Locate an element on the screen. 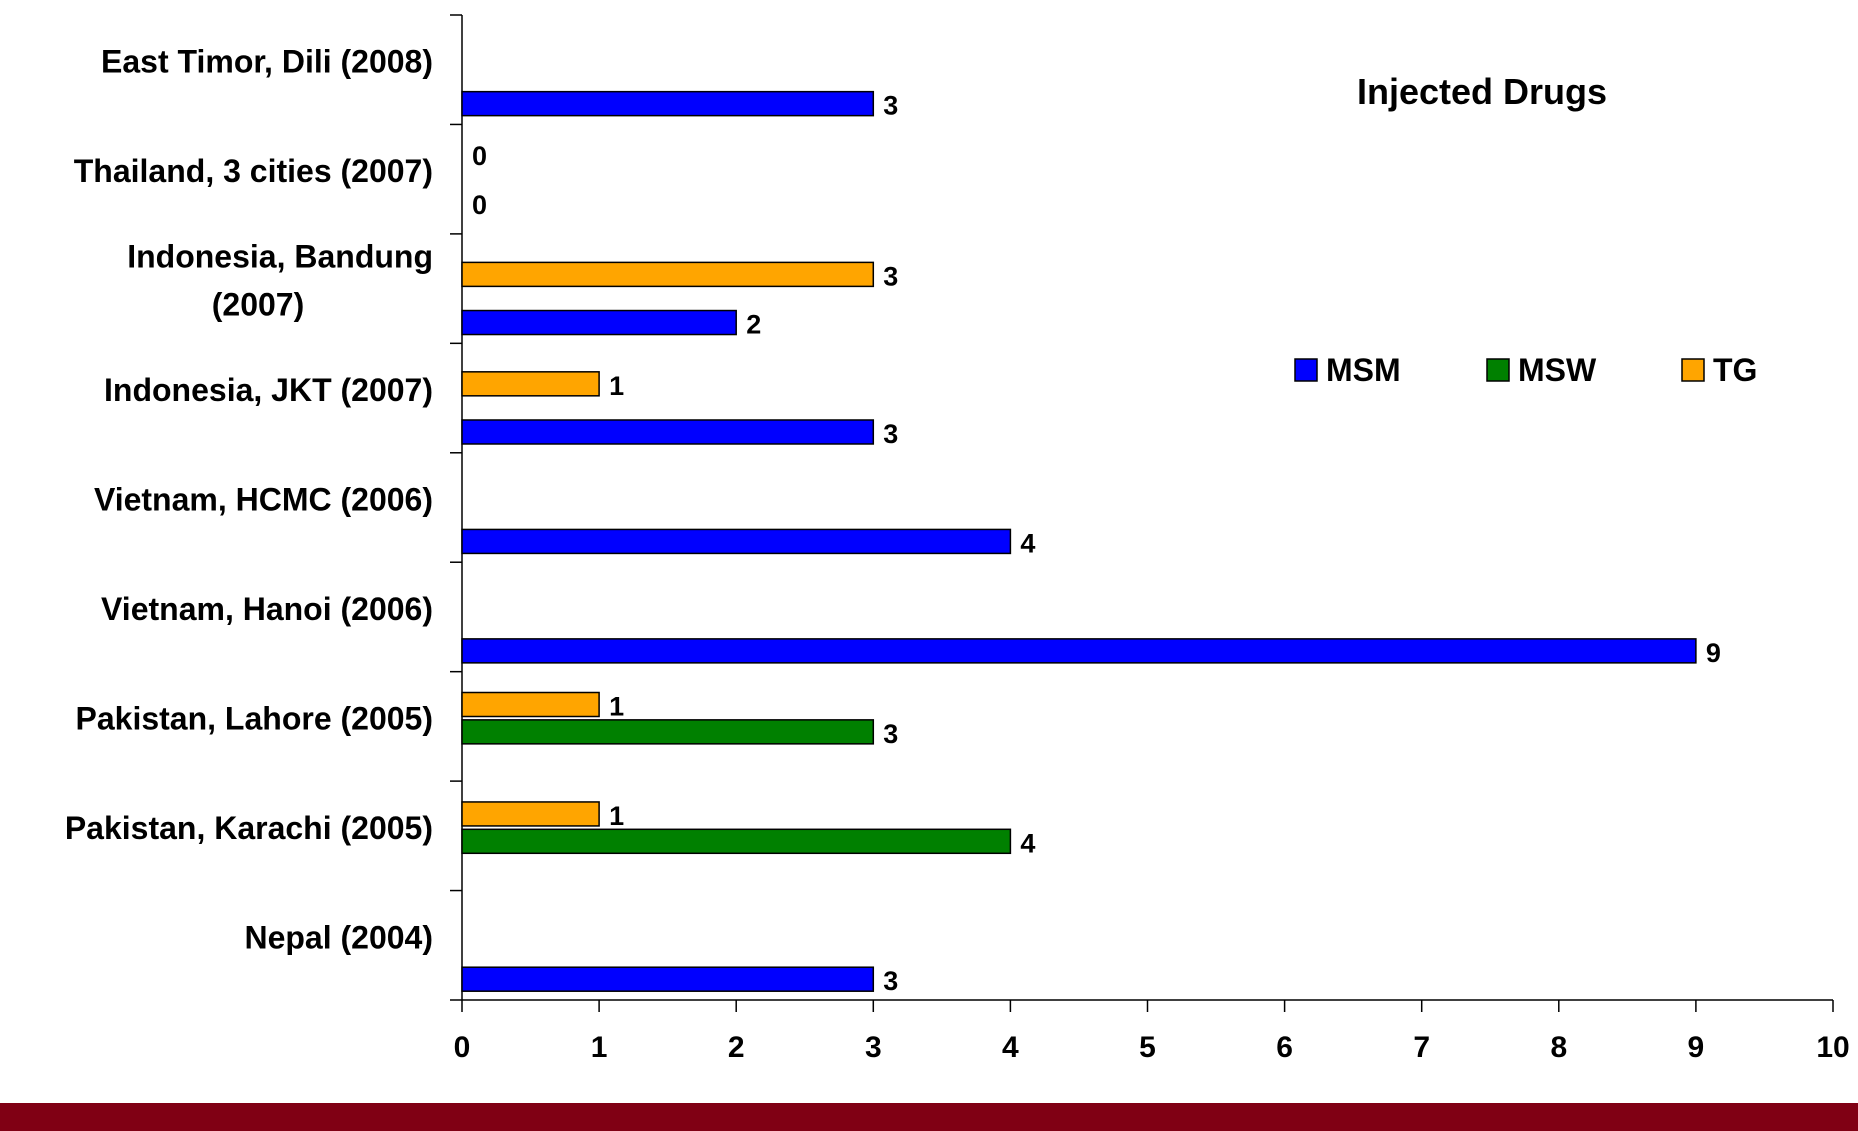 The image size is (1858, 1131). legend: MSM MSW TG is located at coordinates (1525, 370).